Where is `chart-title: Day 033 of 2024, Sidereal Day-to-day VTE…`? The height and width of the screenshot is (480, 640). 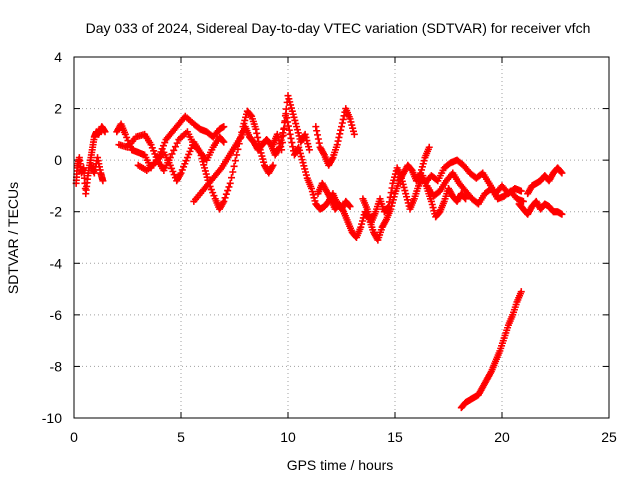
chart-title: Day 033 of 2024, Sidereal Day-to-day VTE… is located at coordinates (338, 28).